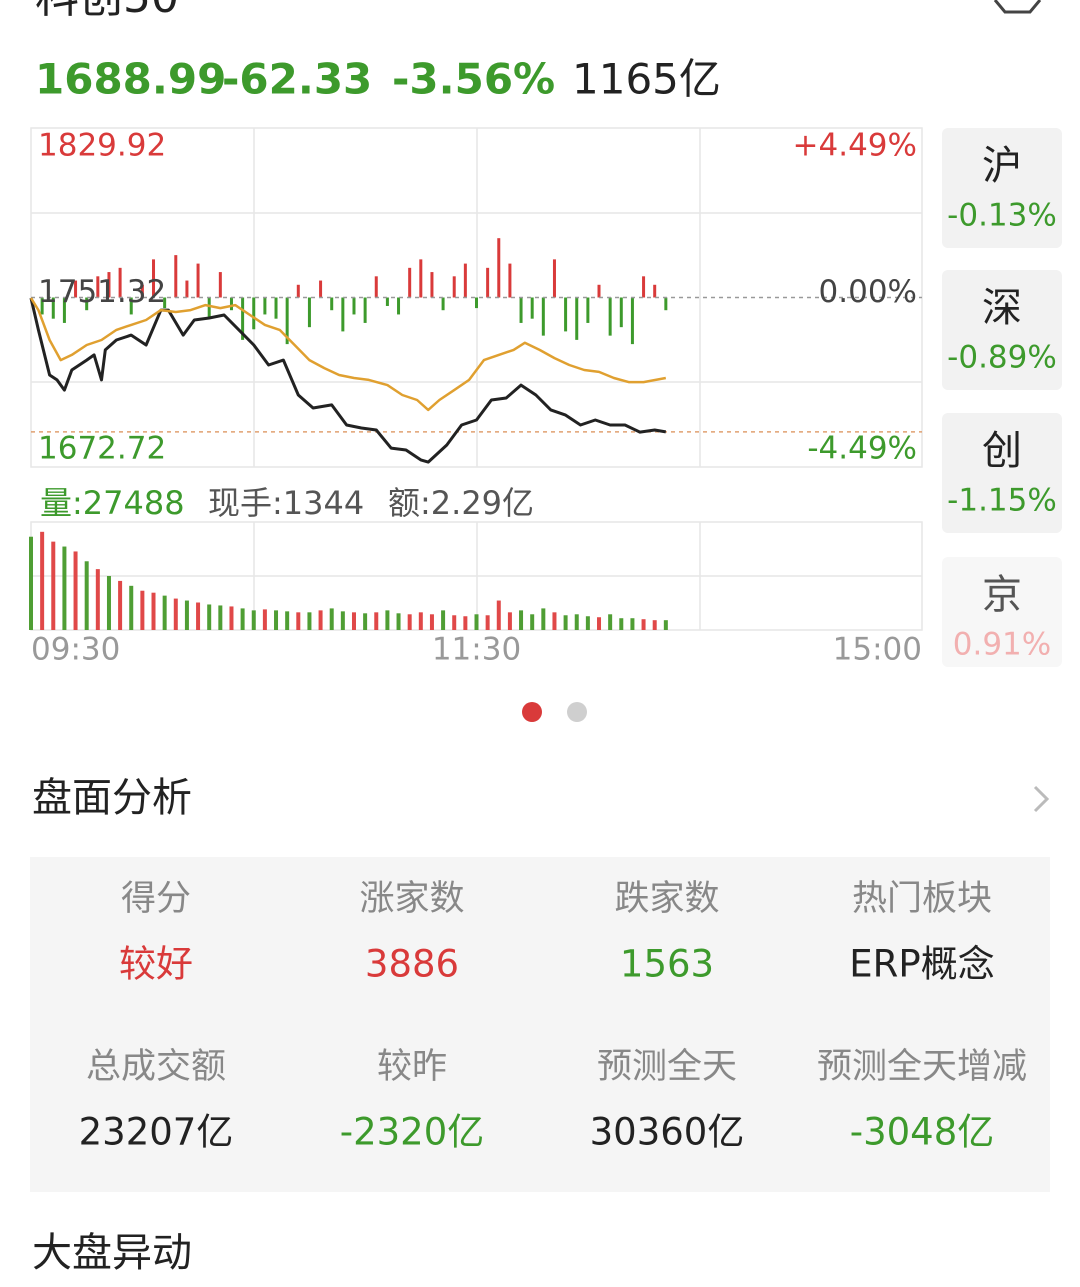 Image resolution: width=1080 pixels, height=1287 pixels. What do you see at coordinates (156, 1132) in the screenshot?
I see `stat-value: 23207亿` at bounding box center [156, 1132].